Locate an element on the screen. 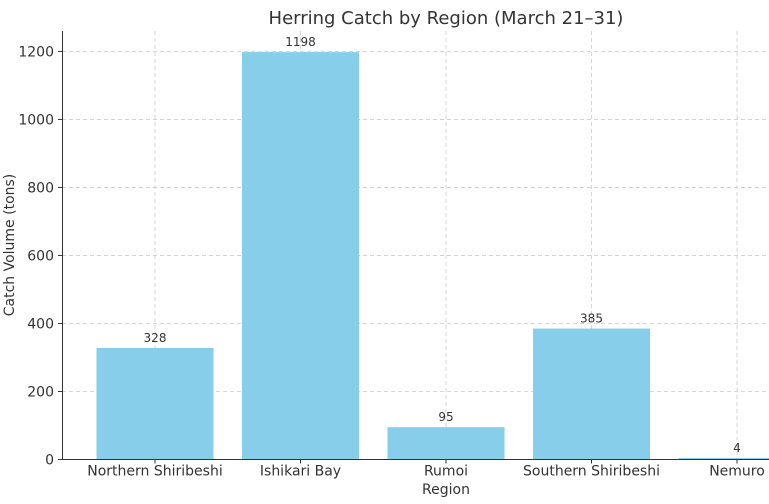 The height and width of the screenshot is (504, 769). y-tick-label: 200 is located at coordinates (40, 392).